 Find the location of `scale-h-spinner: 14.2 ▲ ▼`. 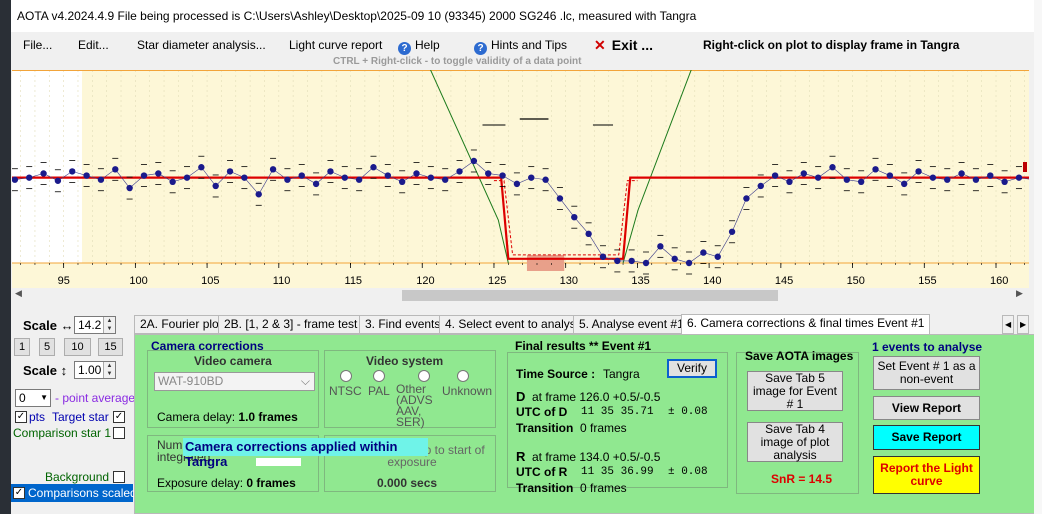

scale-h-spinner: 14.2 ▲ ▼ is located at coordinates (95, 325).